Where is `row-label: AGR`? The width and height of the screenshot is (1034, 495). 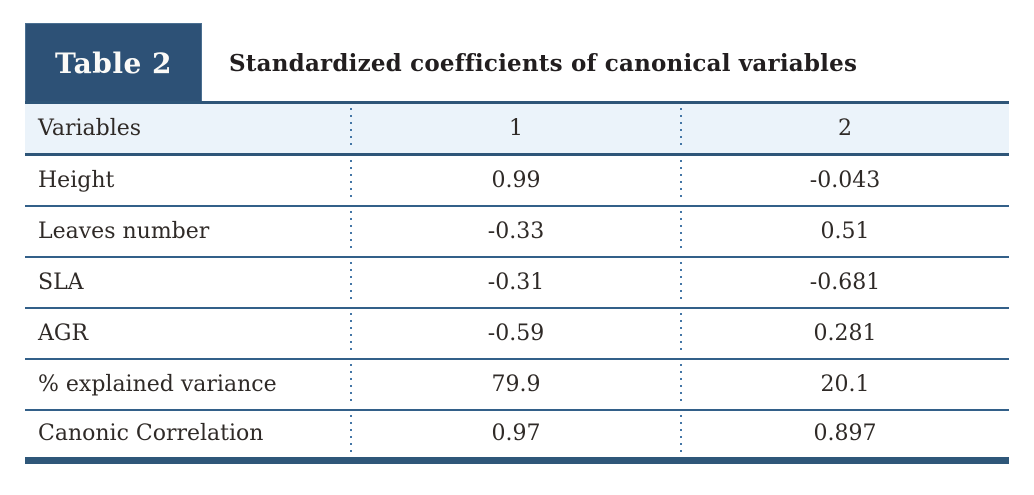 row-label: AGR is located at coordinates (188, 333).